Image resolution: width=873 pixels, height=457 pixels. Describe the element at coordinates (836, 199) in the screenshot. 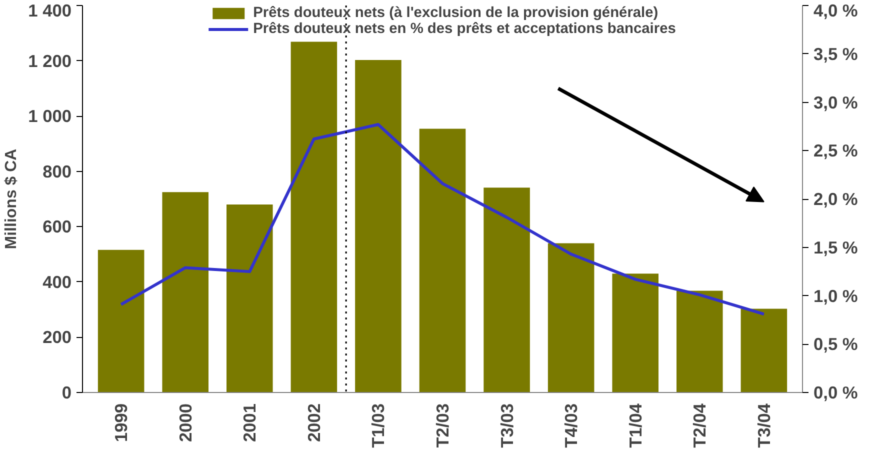

I see `y2-tick-label: 2,0 %` at that location.